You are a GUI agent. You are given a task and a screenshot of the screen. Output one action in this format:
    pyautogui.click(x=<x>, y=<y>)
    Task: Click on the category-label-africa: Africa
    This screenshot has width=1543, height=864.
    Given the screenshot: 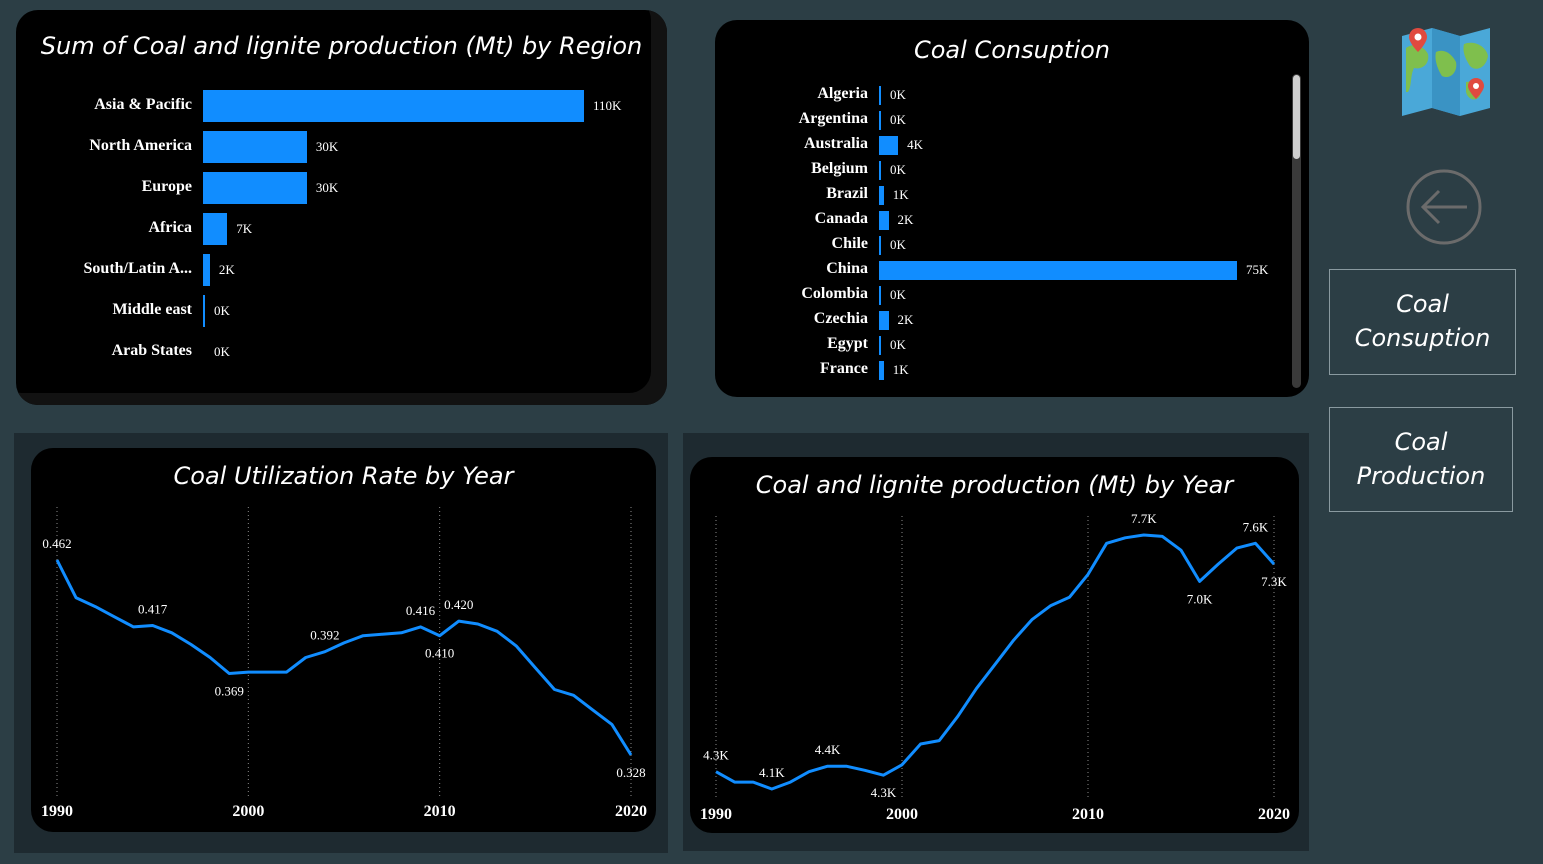 What is the action you would take?
    pyautogui.click(x=170, y=227)
    